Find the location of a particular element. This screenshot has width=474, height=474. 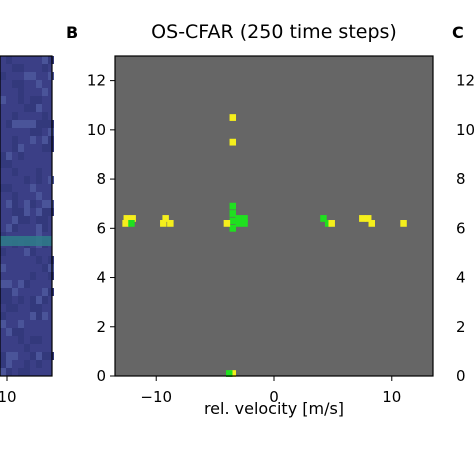

x-tick-label: 0 is located at coordinates (274, 397).